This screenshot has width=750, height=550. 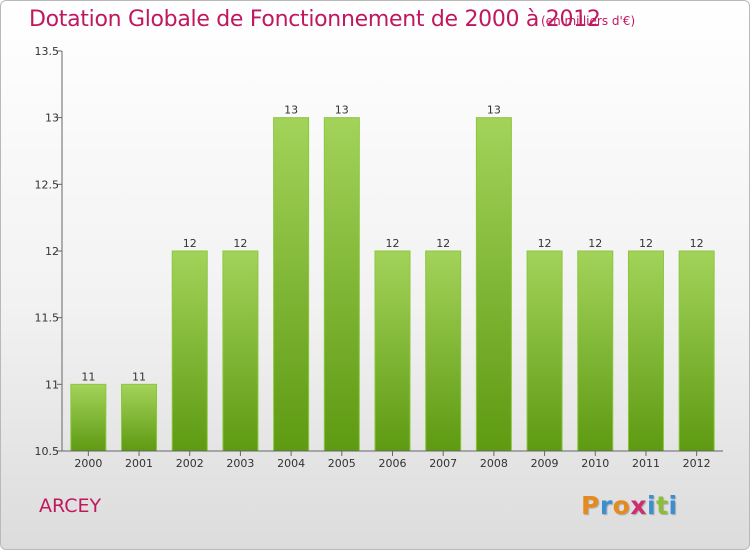 What do you see at coordinates (342, 463) in the screenshot?
I see `x-tick-label: 2005` at bounding box center [342, 463].